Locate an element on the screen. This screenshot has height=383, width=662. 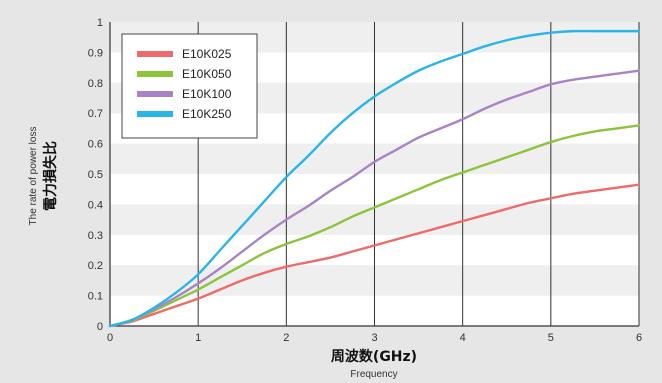
x-tick-labels: 0 1 2 3 4 5 6 is located at coordinates (374, 338).